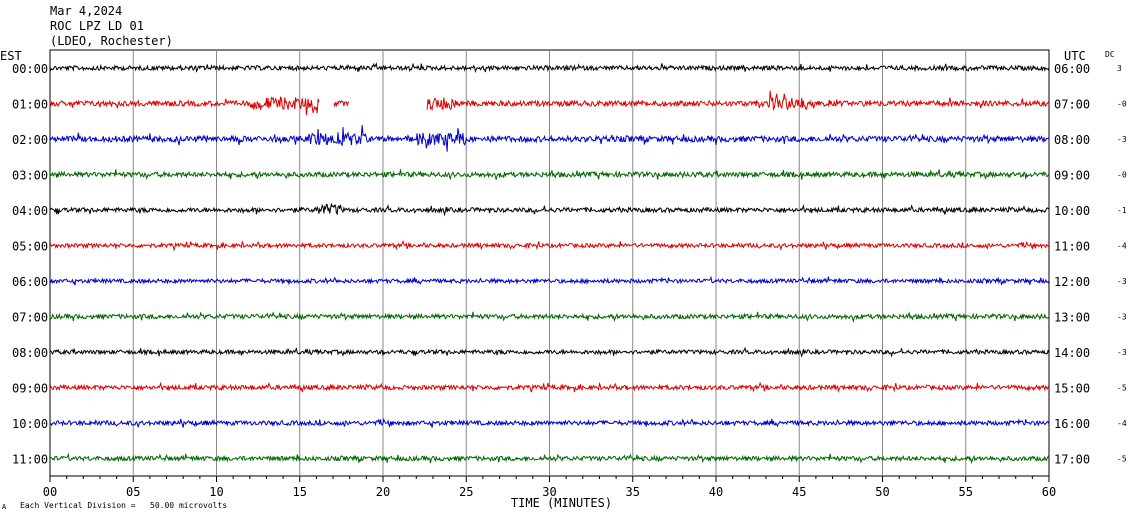  I want to click on right-axis-title: UTC, so click(1075, 56).